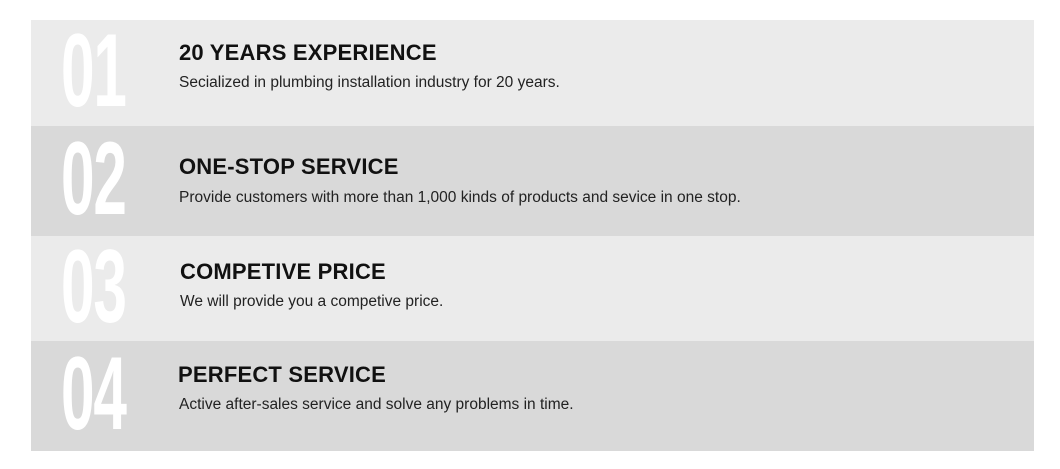 This screenshot has width=1060, height=469. Describe the element at coordinates (283, 271) in the screenshot. I see `feature-title: COMPETIVE PRICE` at that location.